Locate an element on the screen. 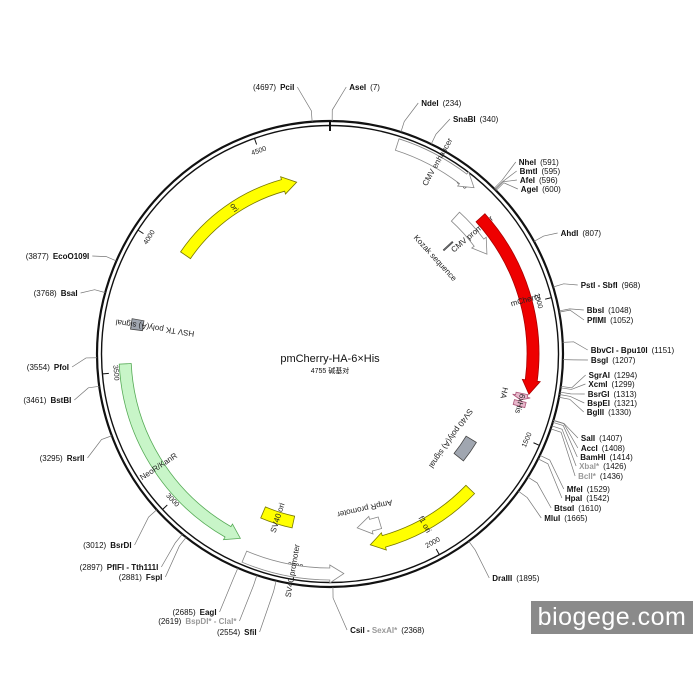  site-label: SnaBI (340) is located at coordinates (476, 119).